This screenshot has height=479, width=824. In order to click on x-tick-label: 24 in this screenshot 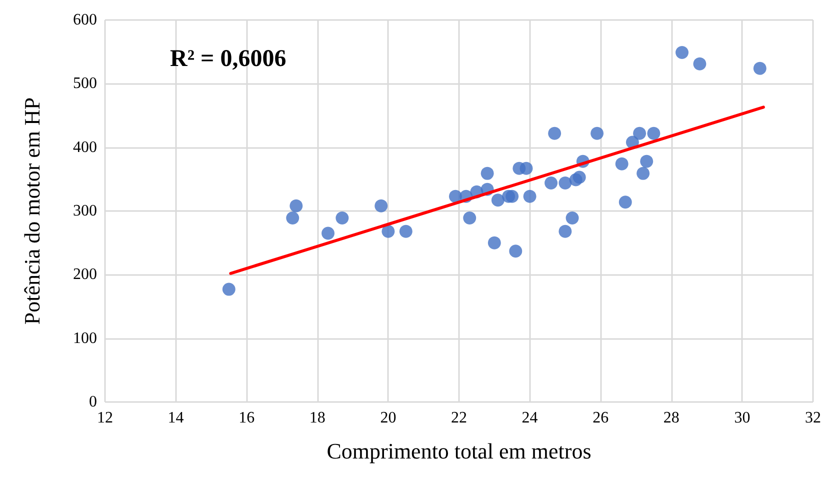, I will do `click(530, 418)`.